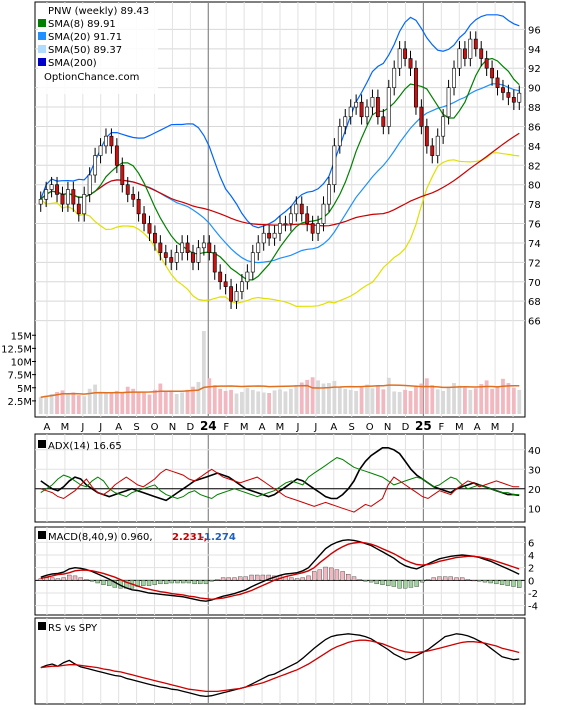 The image size is (566, 710). What do you see at coordinates (534, 50) in the screenshot?
I see `price-tick-label: 94` at bounding box center [534, 50].